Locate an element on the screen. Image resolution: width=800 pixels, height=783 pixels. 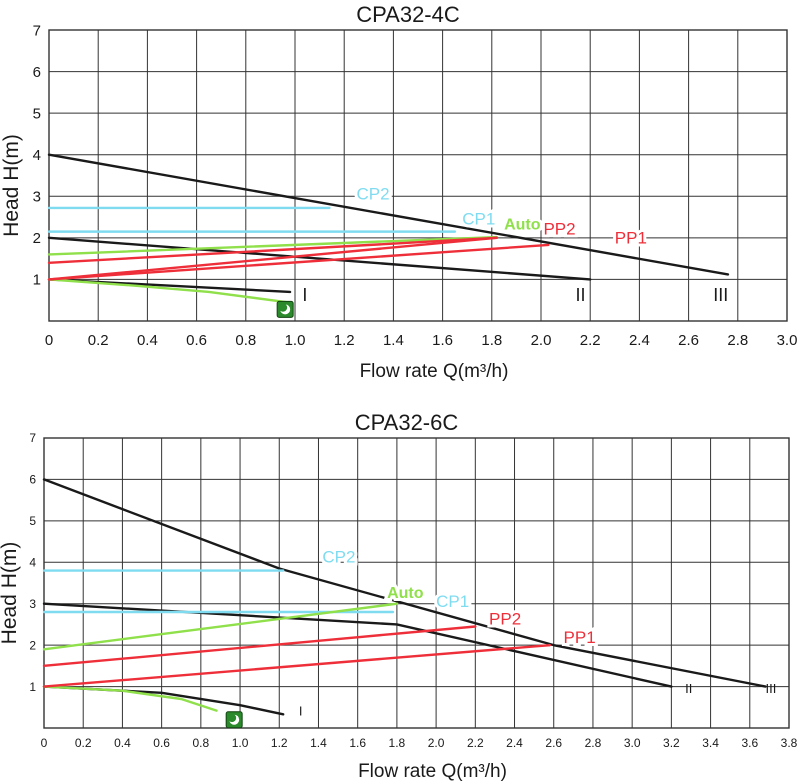
chart-title: CPA32-4C is located at coordinates (408, 14).